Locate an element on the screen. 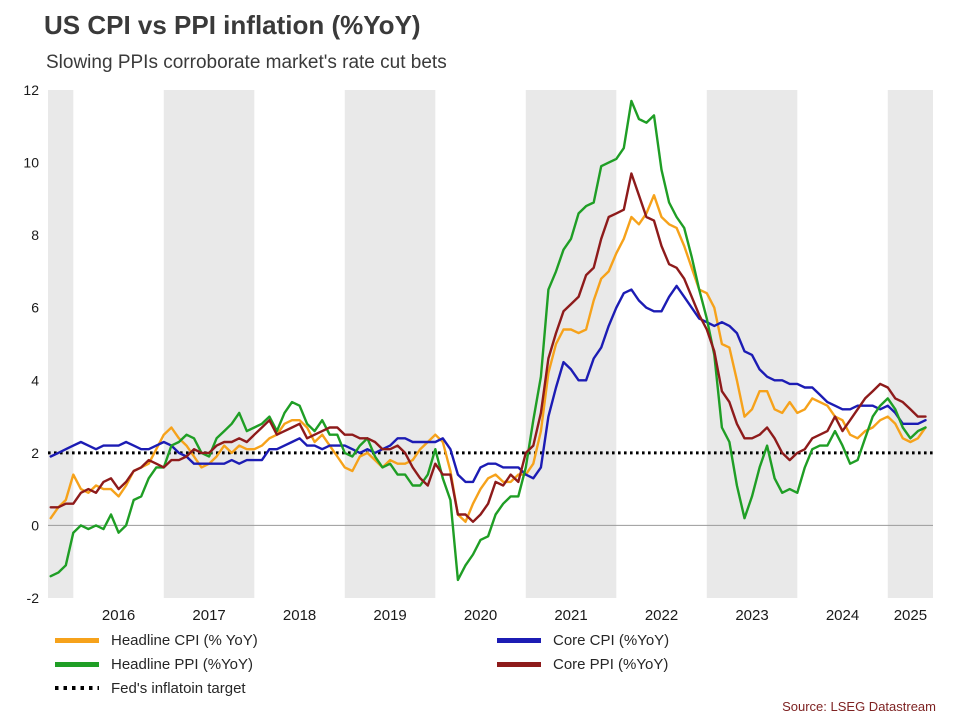 This screenshot has height=720, width=960. x-tick-label: 2024 is located at coordinates (842, 615).